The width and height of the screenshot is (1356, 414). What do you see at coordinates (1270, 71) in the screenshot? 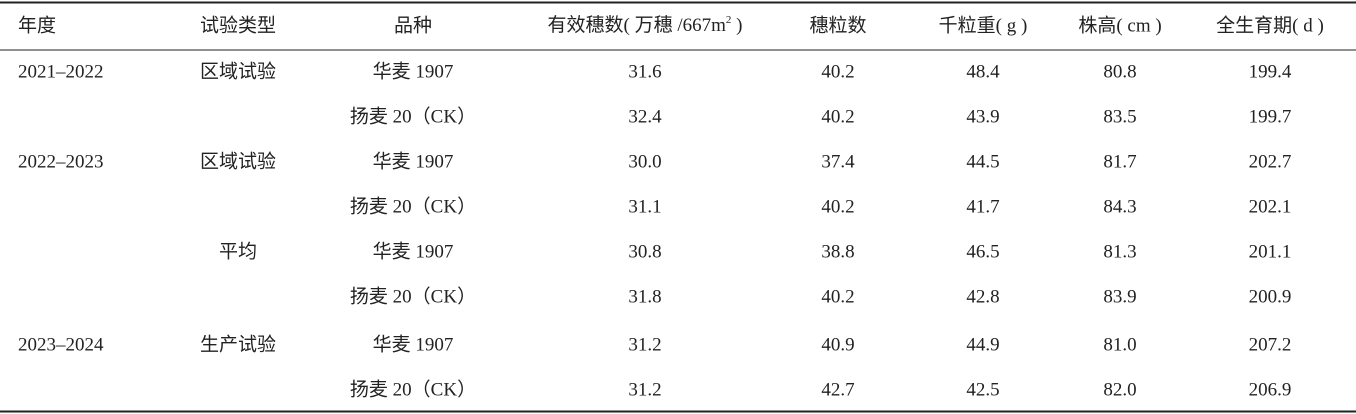
I see `cell: 199.4` at bounding box center [1270, 71].